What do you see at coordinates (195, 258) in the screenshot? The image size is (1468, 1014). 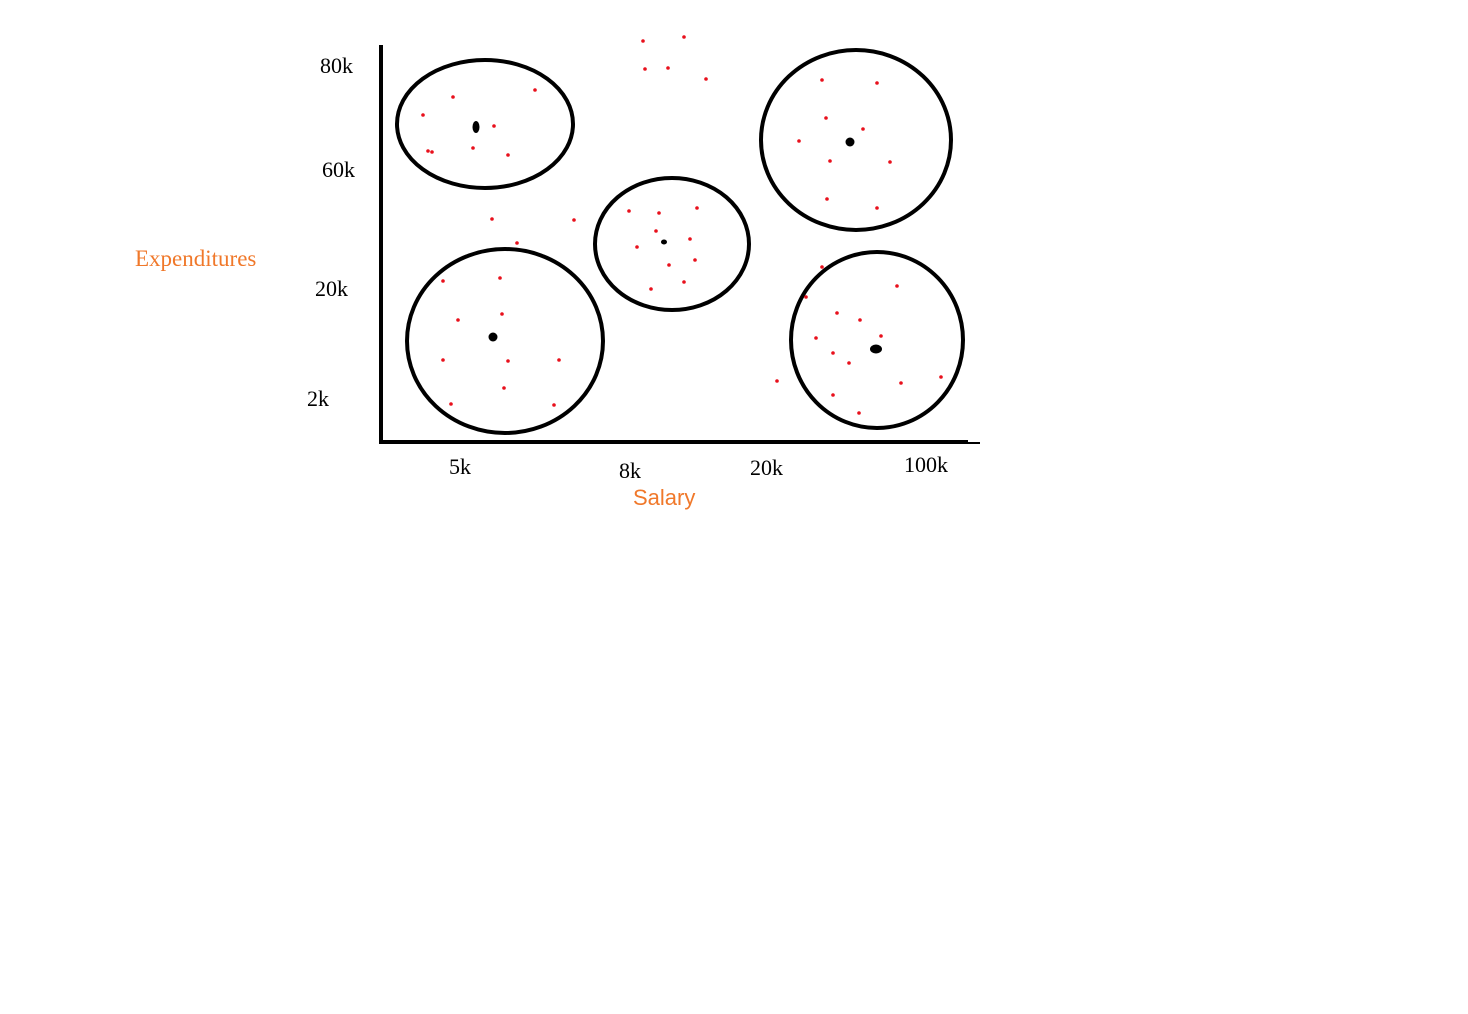 I see `y-axis-title: Expenditures` at bounding box center [195, 258].